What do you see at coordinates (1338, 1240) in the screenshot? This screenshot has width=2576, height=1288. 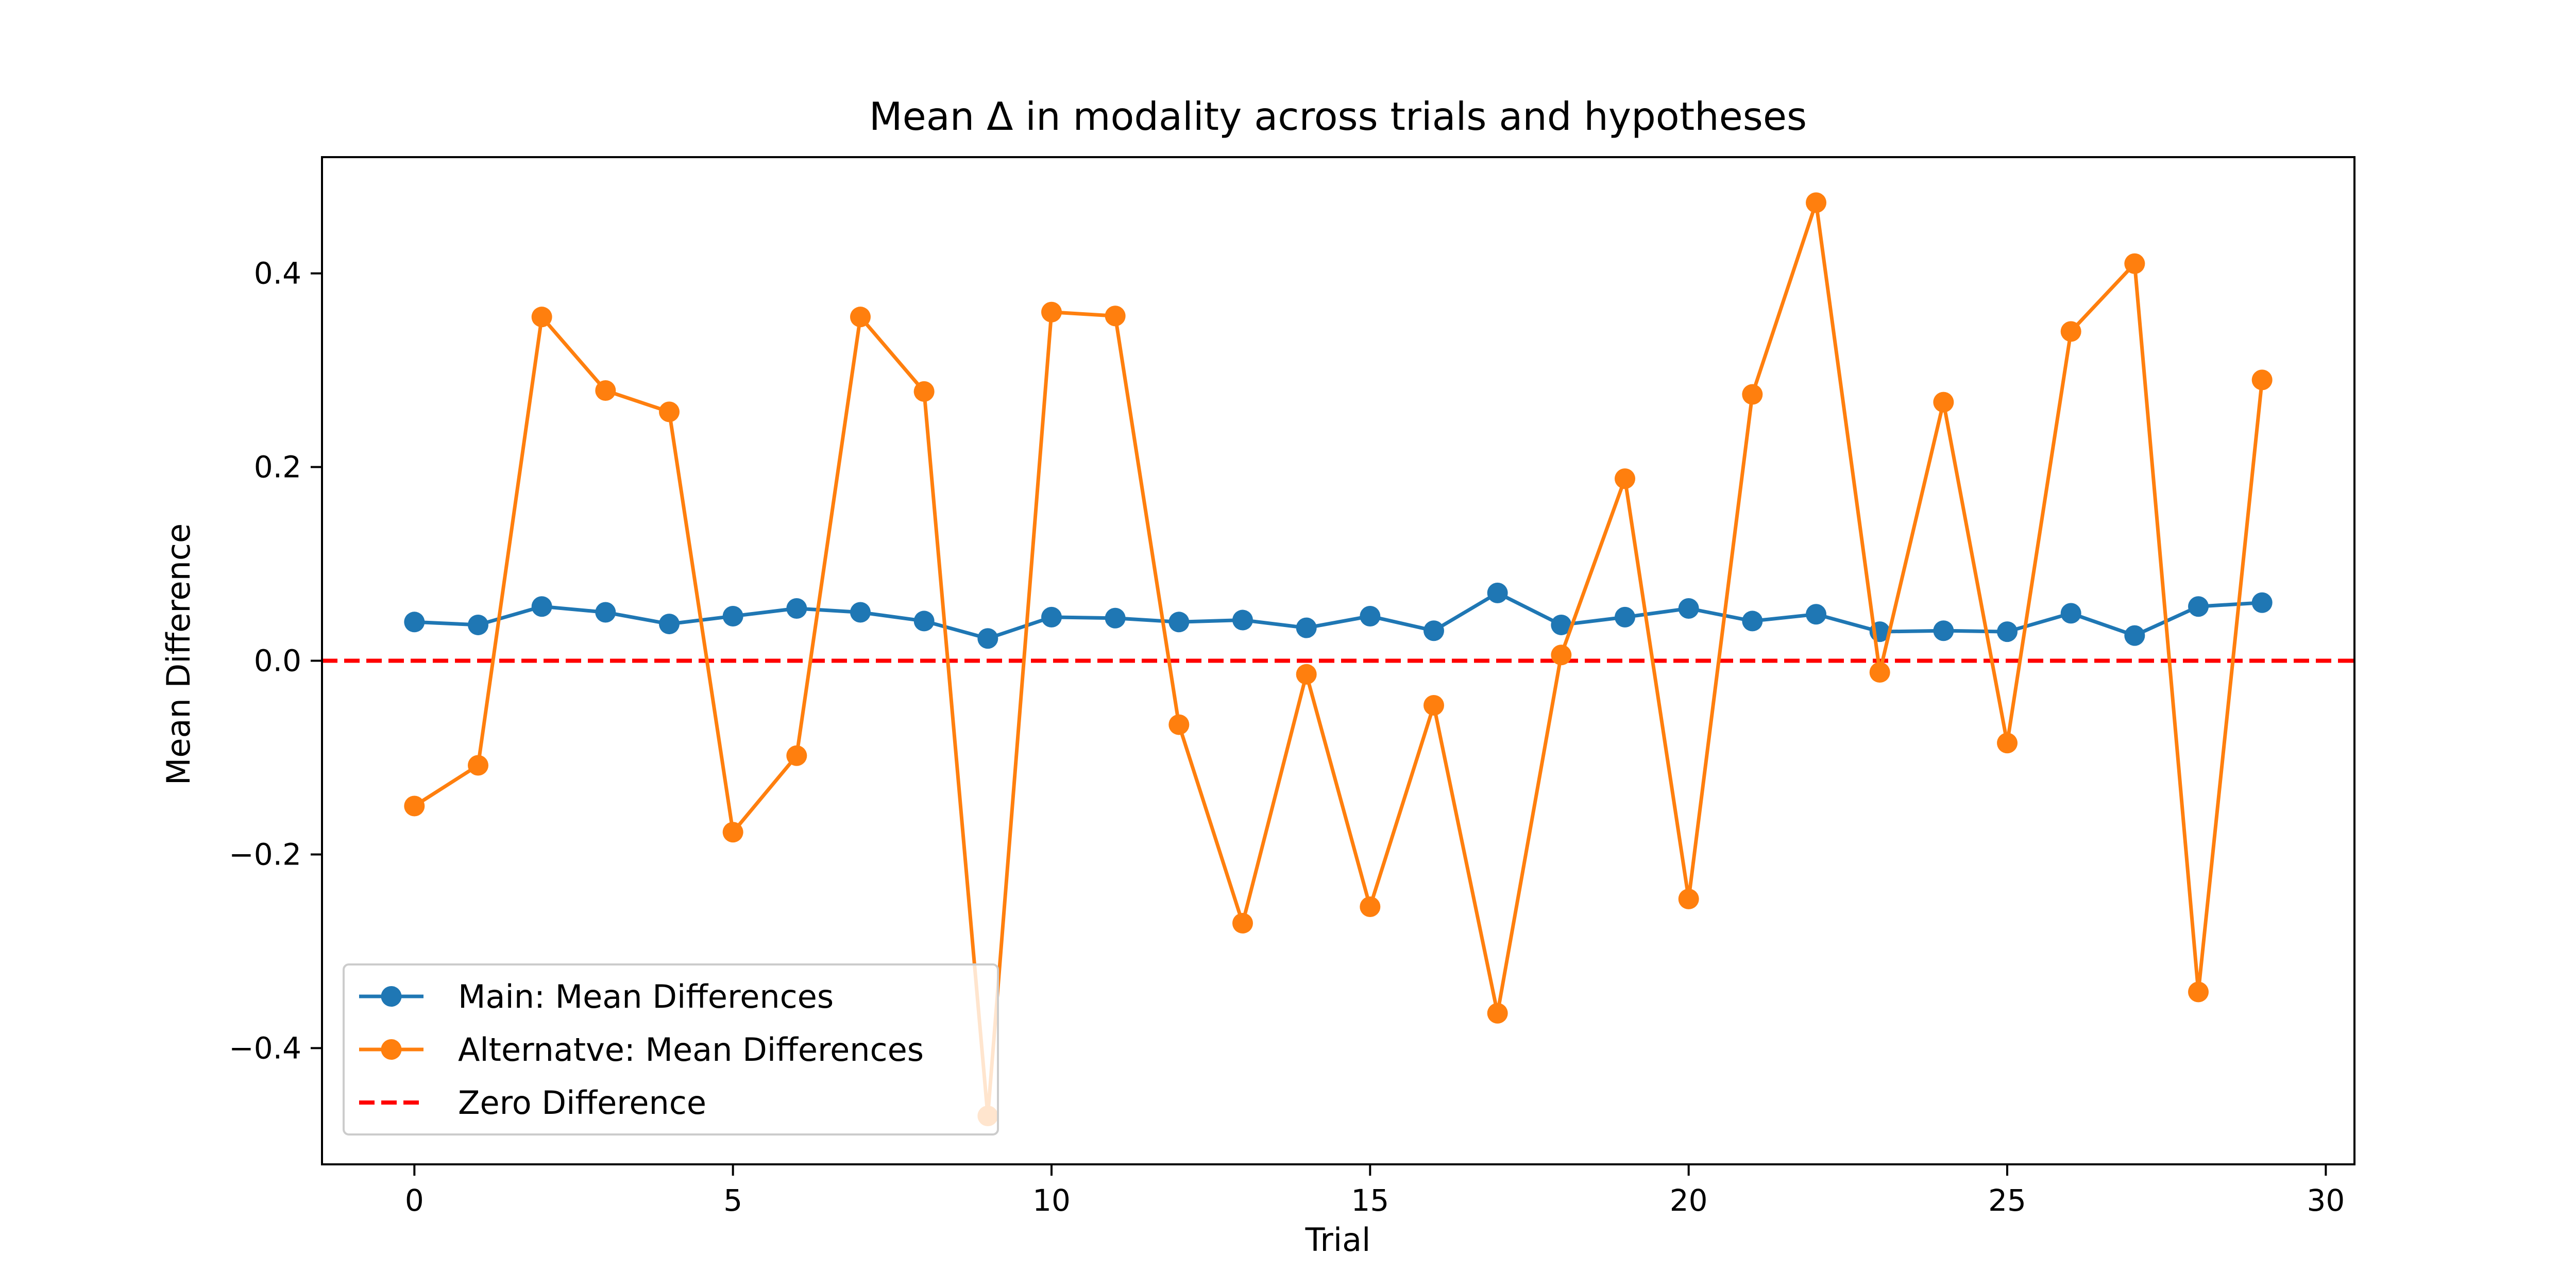 I see `x-axis-label: Trial` at bounding box center [1338, 1240].